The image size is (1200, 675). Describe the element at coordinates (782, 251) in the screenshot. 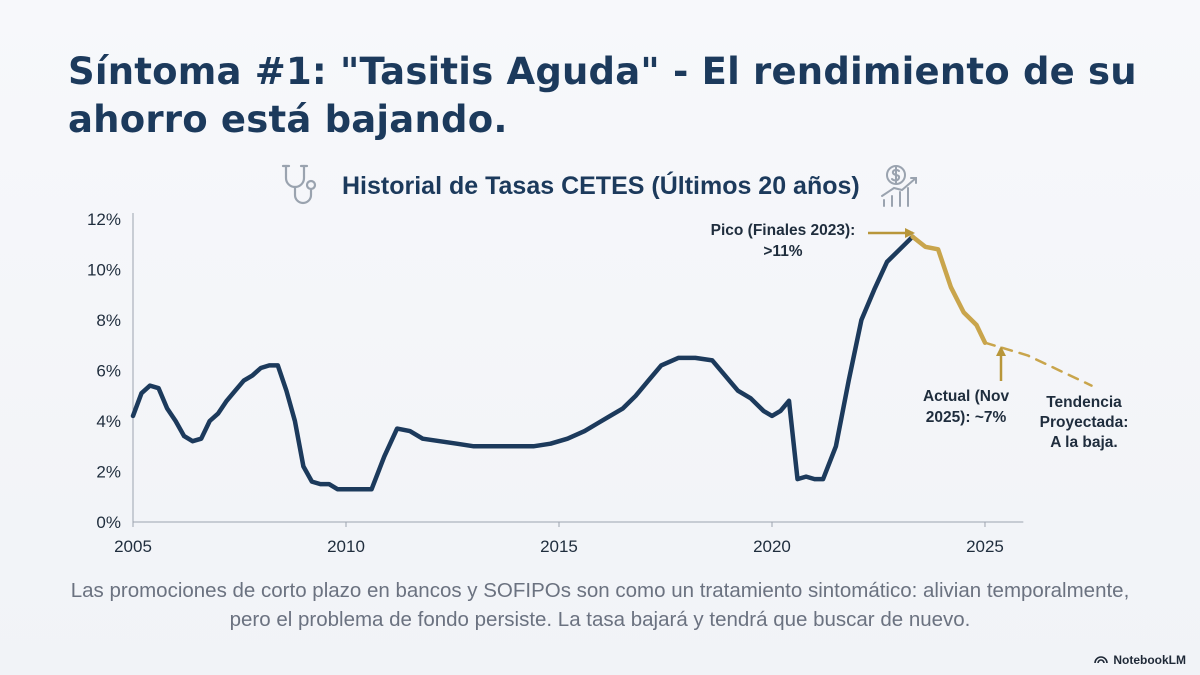

I see `peak-annotation-label: >11%` at that location.